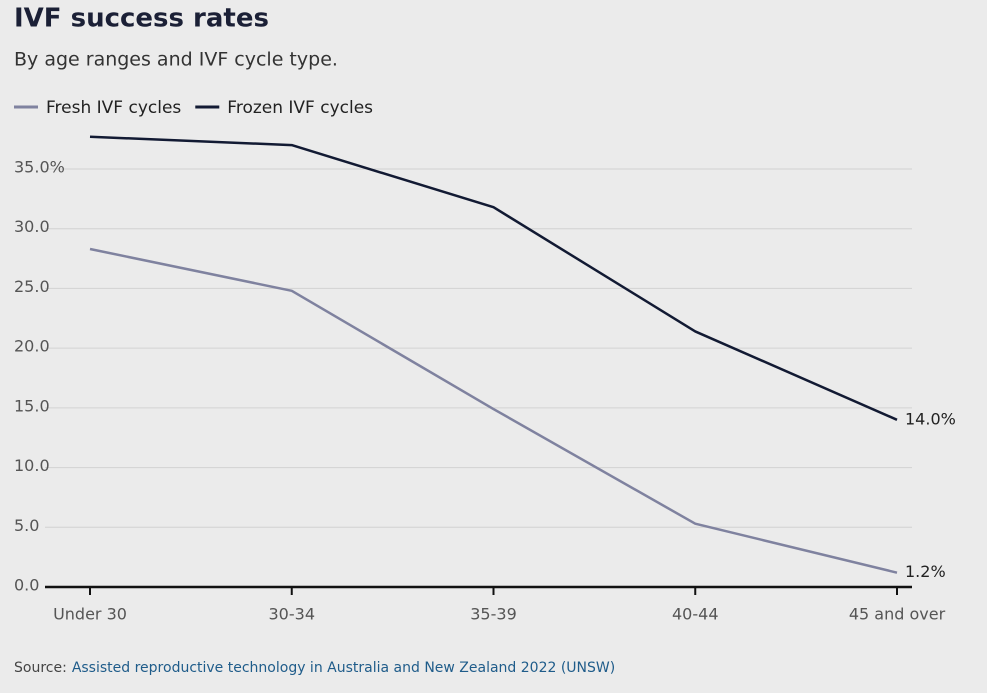 The width and height of the screenshot is (987, 693). Describe the element at coordinates (141, 19) in the screenshot. I see `chart-title: IVF success rates` at that location.